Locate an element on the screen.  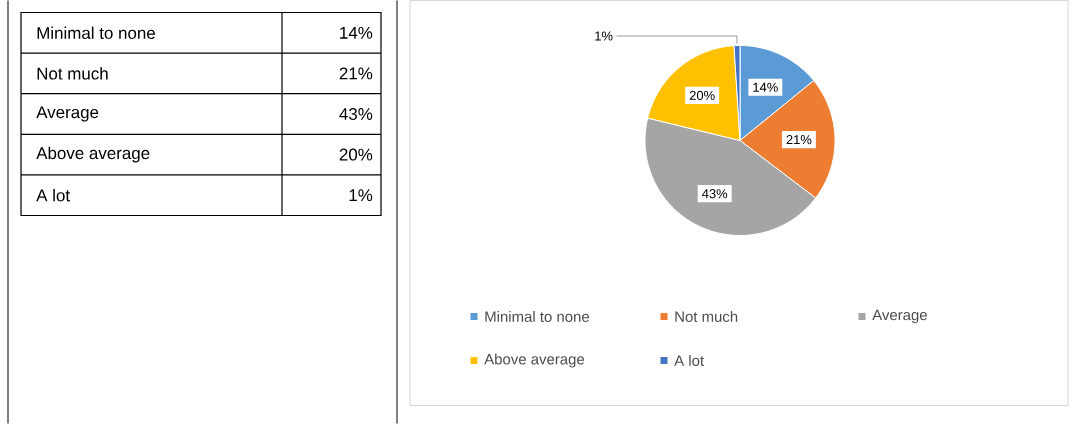
category-label: Above average is located at coordinates (93, 154).